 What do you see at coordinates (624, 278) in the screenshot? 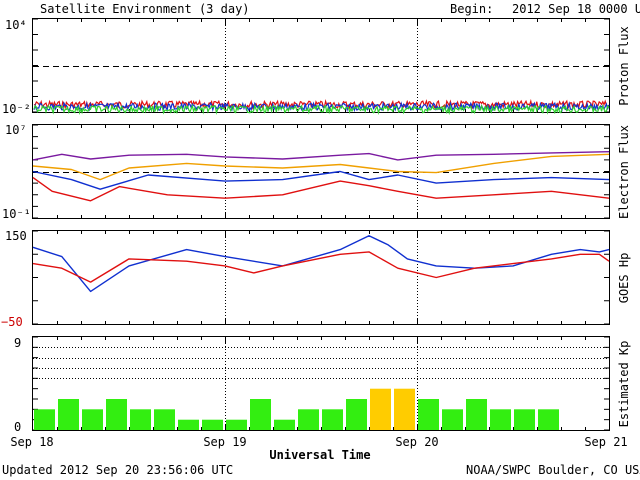
I see `goes-hp-ylabel: GOES Hp` at bounding box center [624, 278].